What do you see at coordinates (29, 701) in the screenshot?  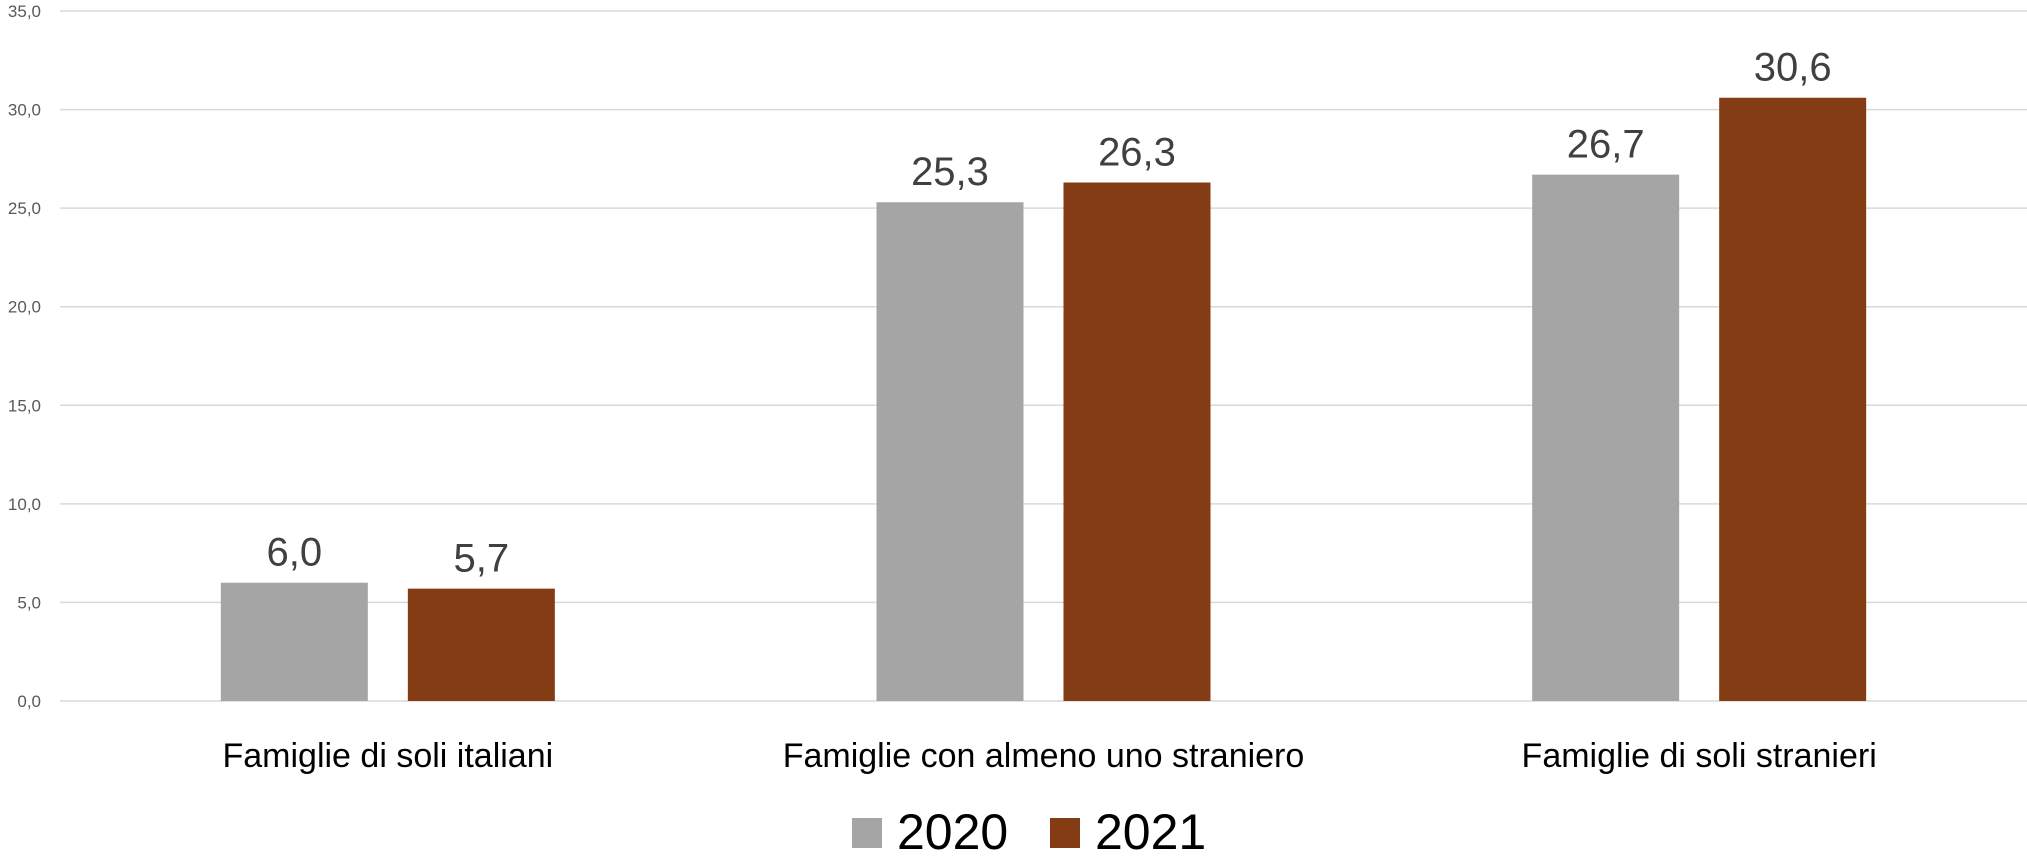 I see `y-tick-label: 0,0` at bounding box center [29, 701].